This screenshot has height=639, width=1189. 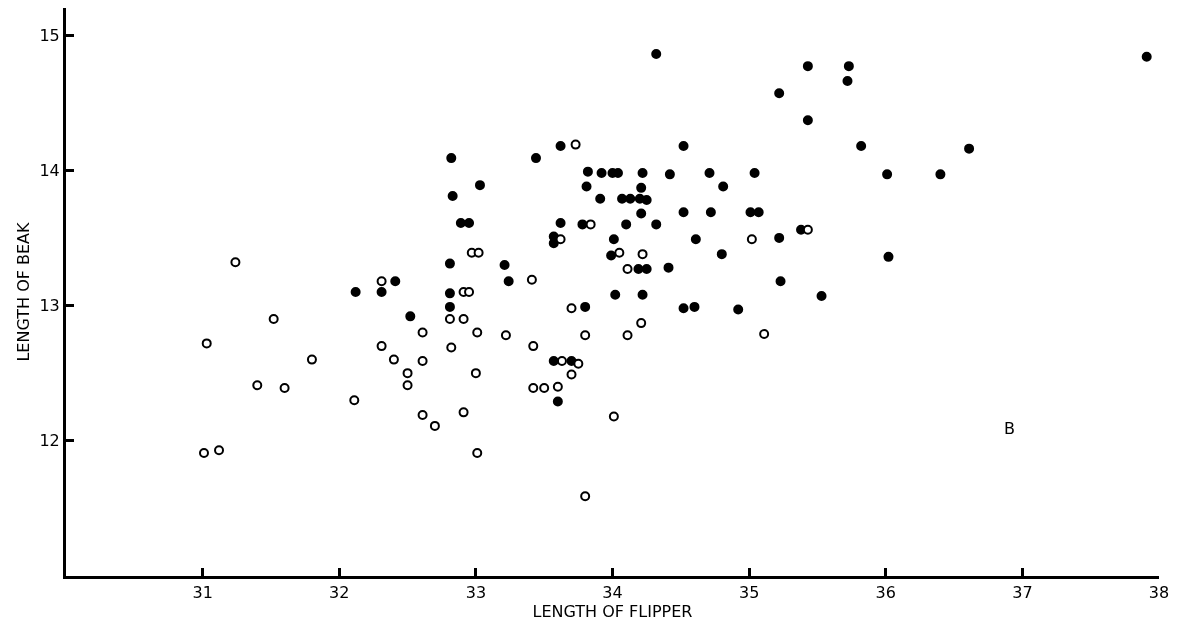 What do you see at coordinates (49, 170) in the screenshot?
I see `y-tick-label: 14` at bounding box center [49, 170].